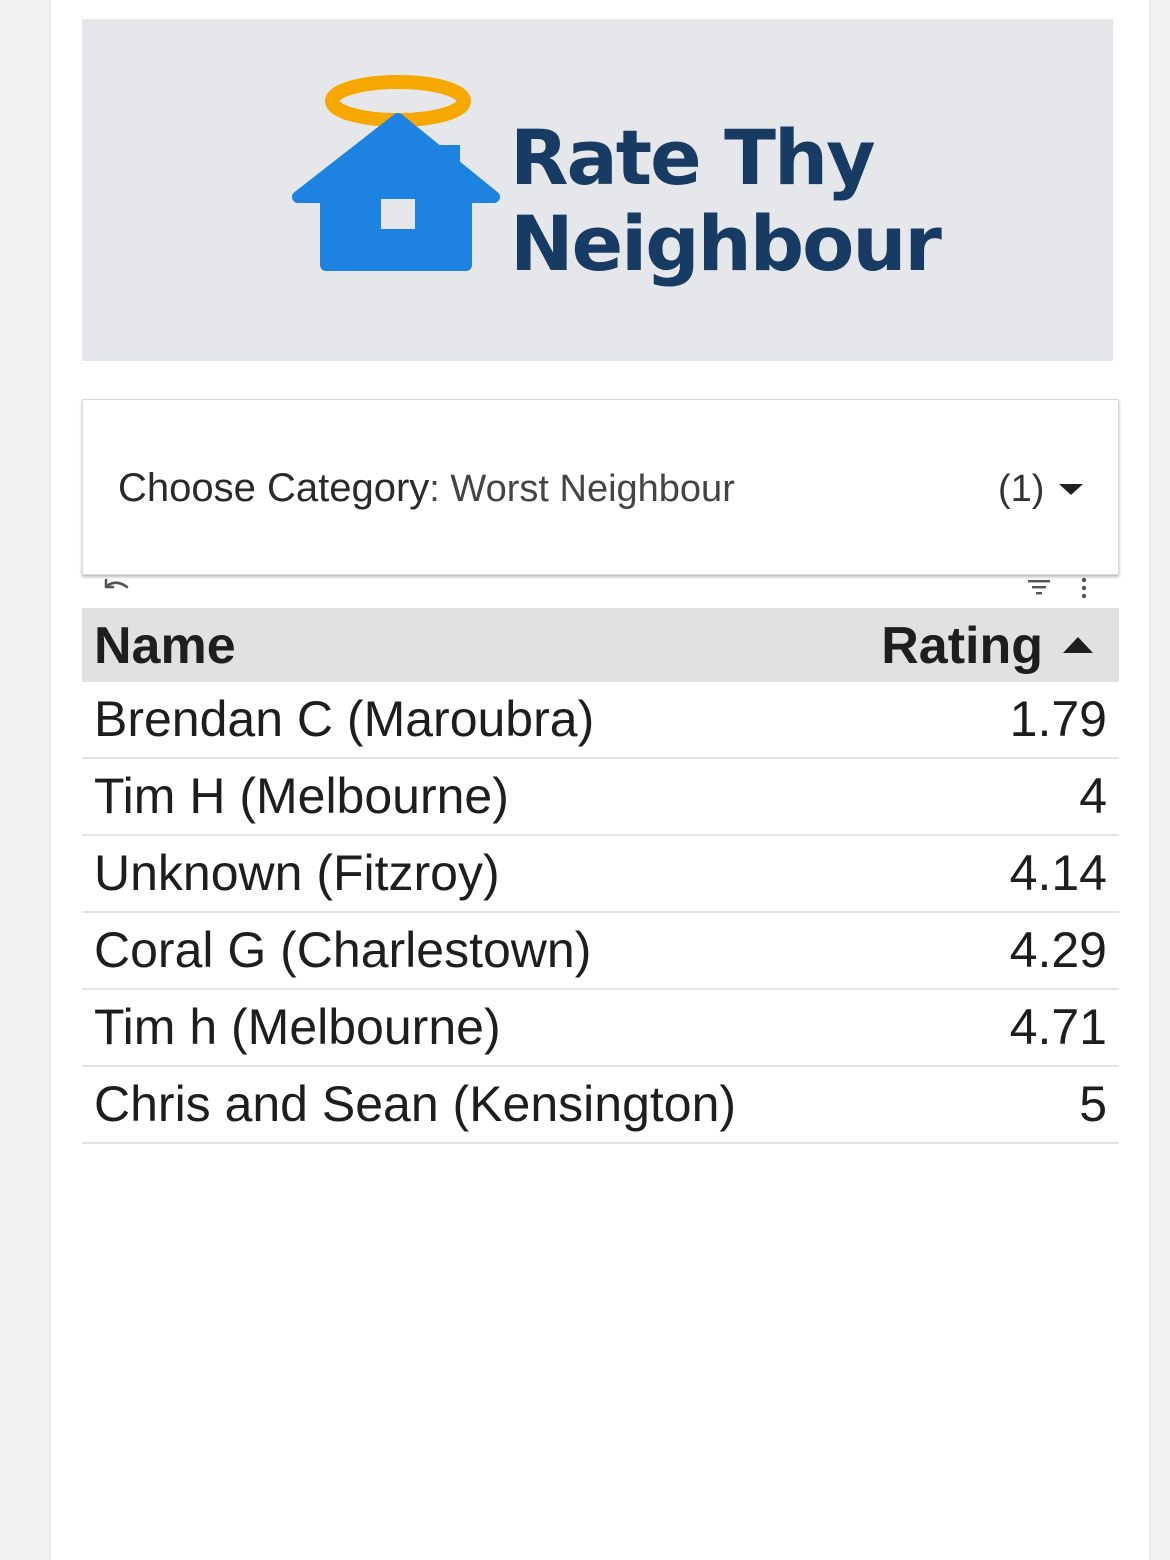 The image size is (1170, 1560). I want to click on cell-name: Coral G (Charlestown), so click(343, 950).